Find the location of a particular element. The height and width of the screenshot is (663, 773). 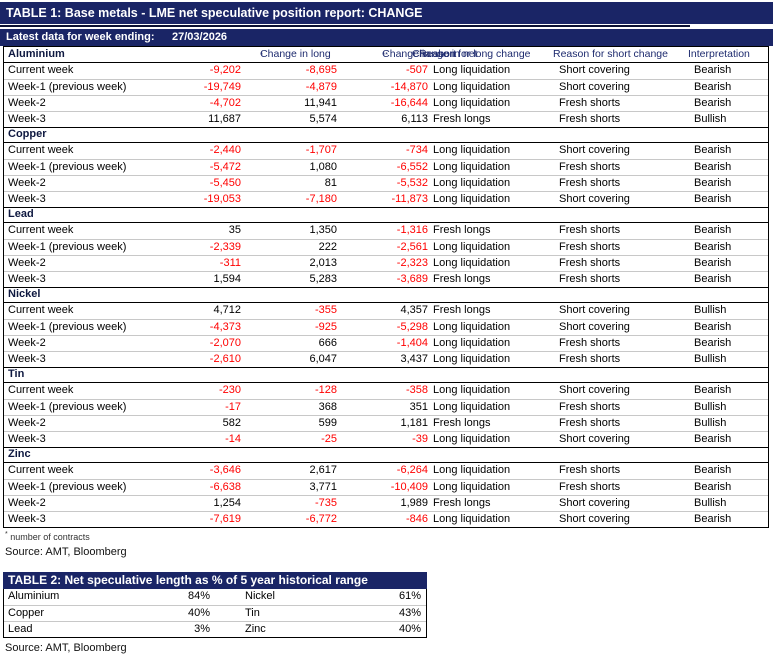

week-ending-bar: Latest data for week ending: 27/03/2026 is located at coordinates (386, 37).